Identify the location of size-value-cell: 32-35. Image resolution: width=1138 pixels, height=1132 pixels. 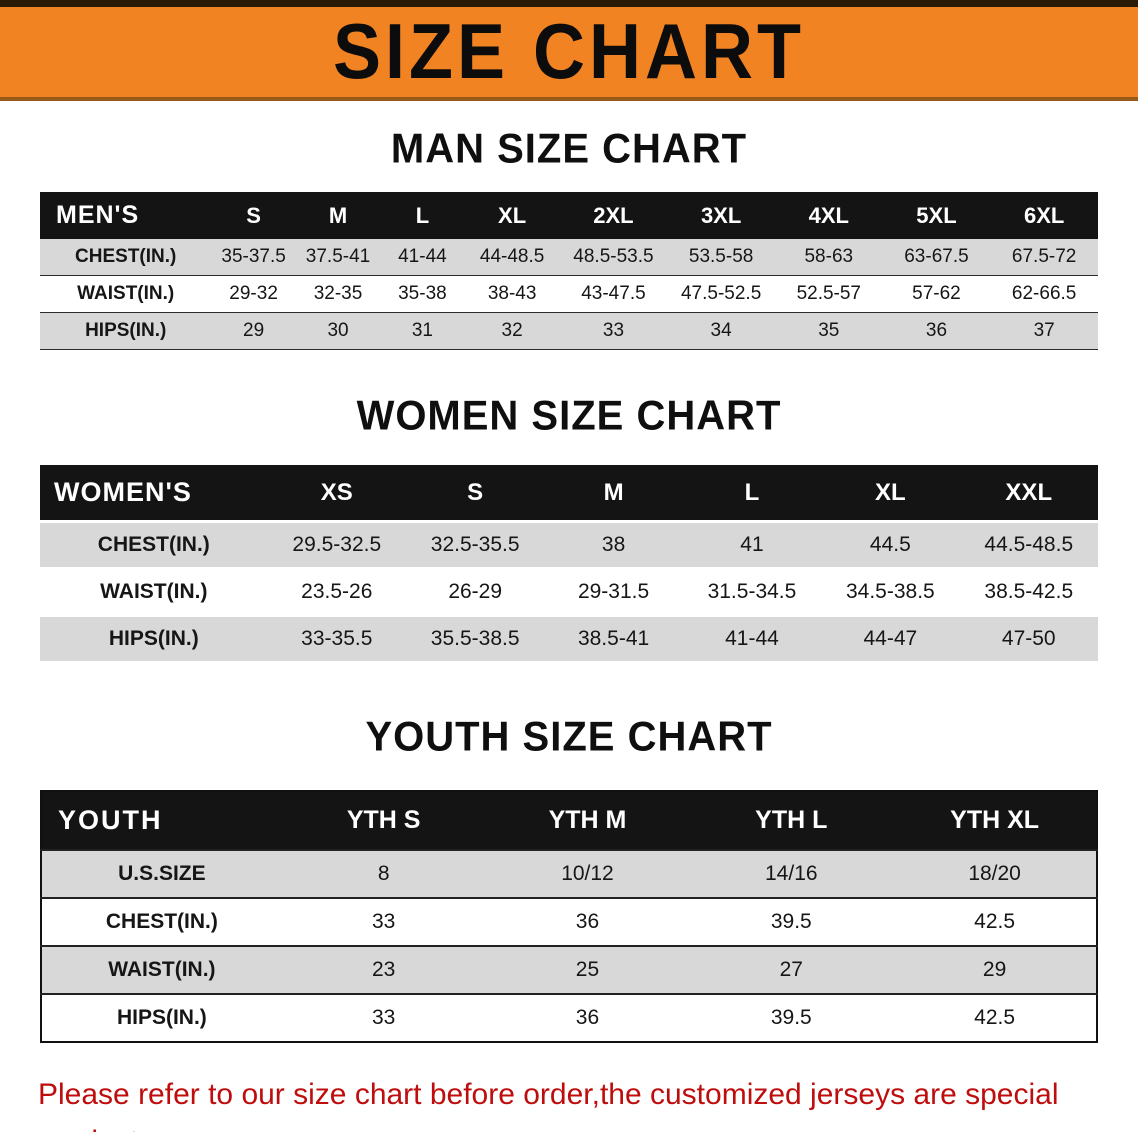
(338, 293).